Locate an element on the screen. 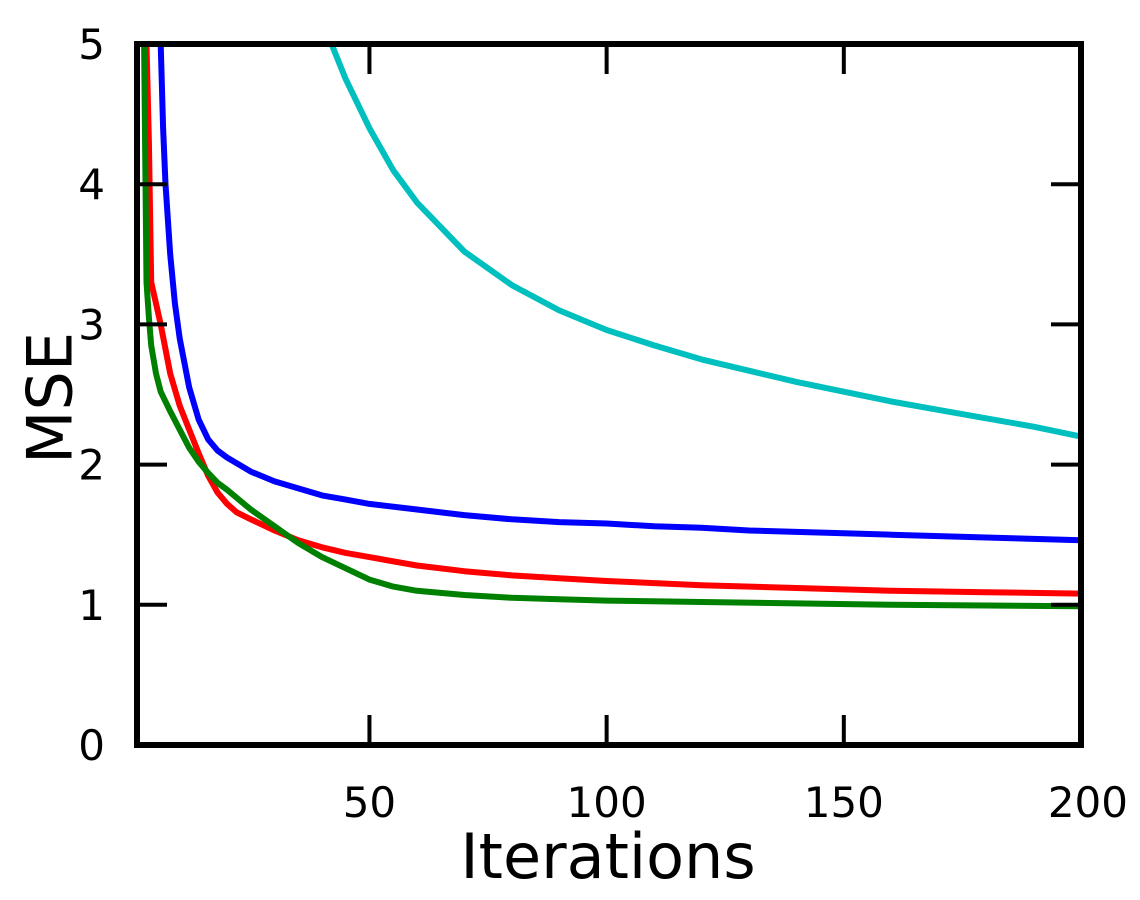 This screenshot has height=900, width=1140. x-tick-label: 200 is located at coordinates (1088, 802).